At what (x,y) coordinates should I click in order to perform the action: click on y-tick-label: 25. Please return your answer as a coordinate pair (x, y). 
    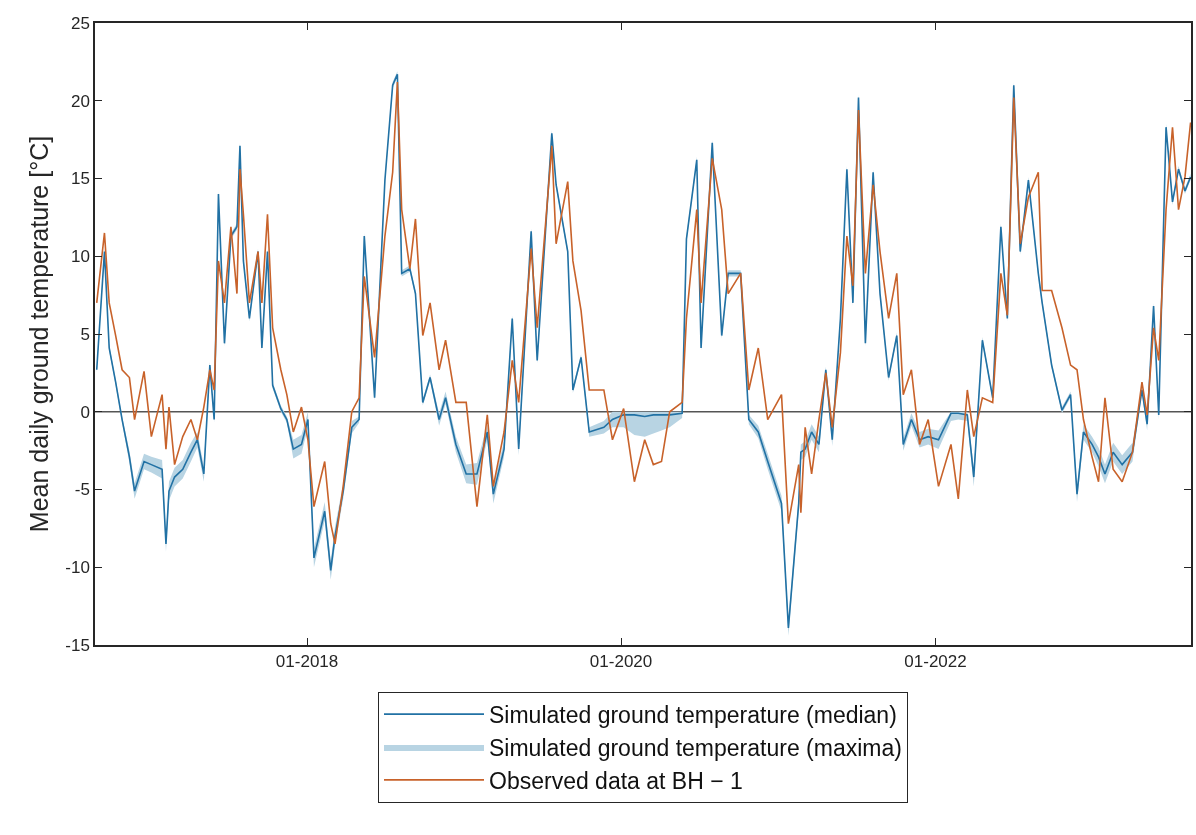
    Looking at the image, I should click on (80, 23).